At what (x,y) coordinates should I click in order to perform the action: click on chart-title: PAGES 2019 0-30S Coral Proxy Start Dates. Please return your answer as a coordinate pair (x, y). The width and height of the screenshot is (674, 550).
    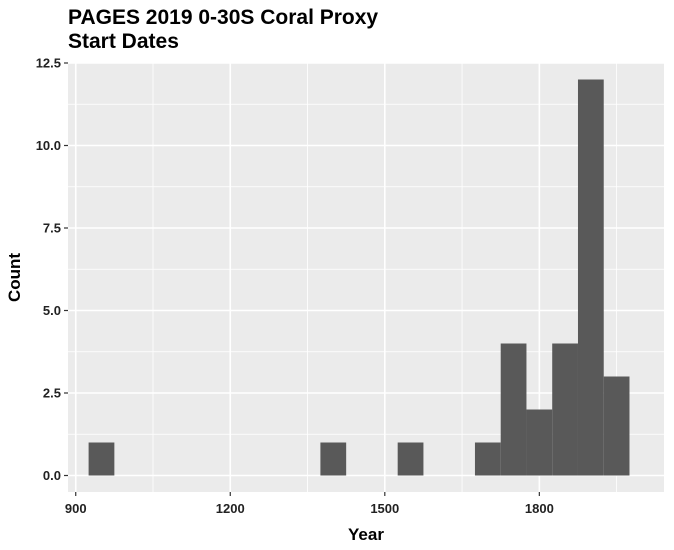
    Looking at the image, I should click on (223, 30).